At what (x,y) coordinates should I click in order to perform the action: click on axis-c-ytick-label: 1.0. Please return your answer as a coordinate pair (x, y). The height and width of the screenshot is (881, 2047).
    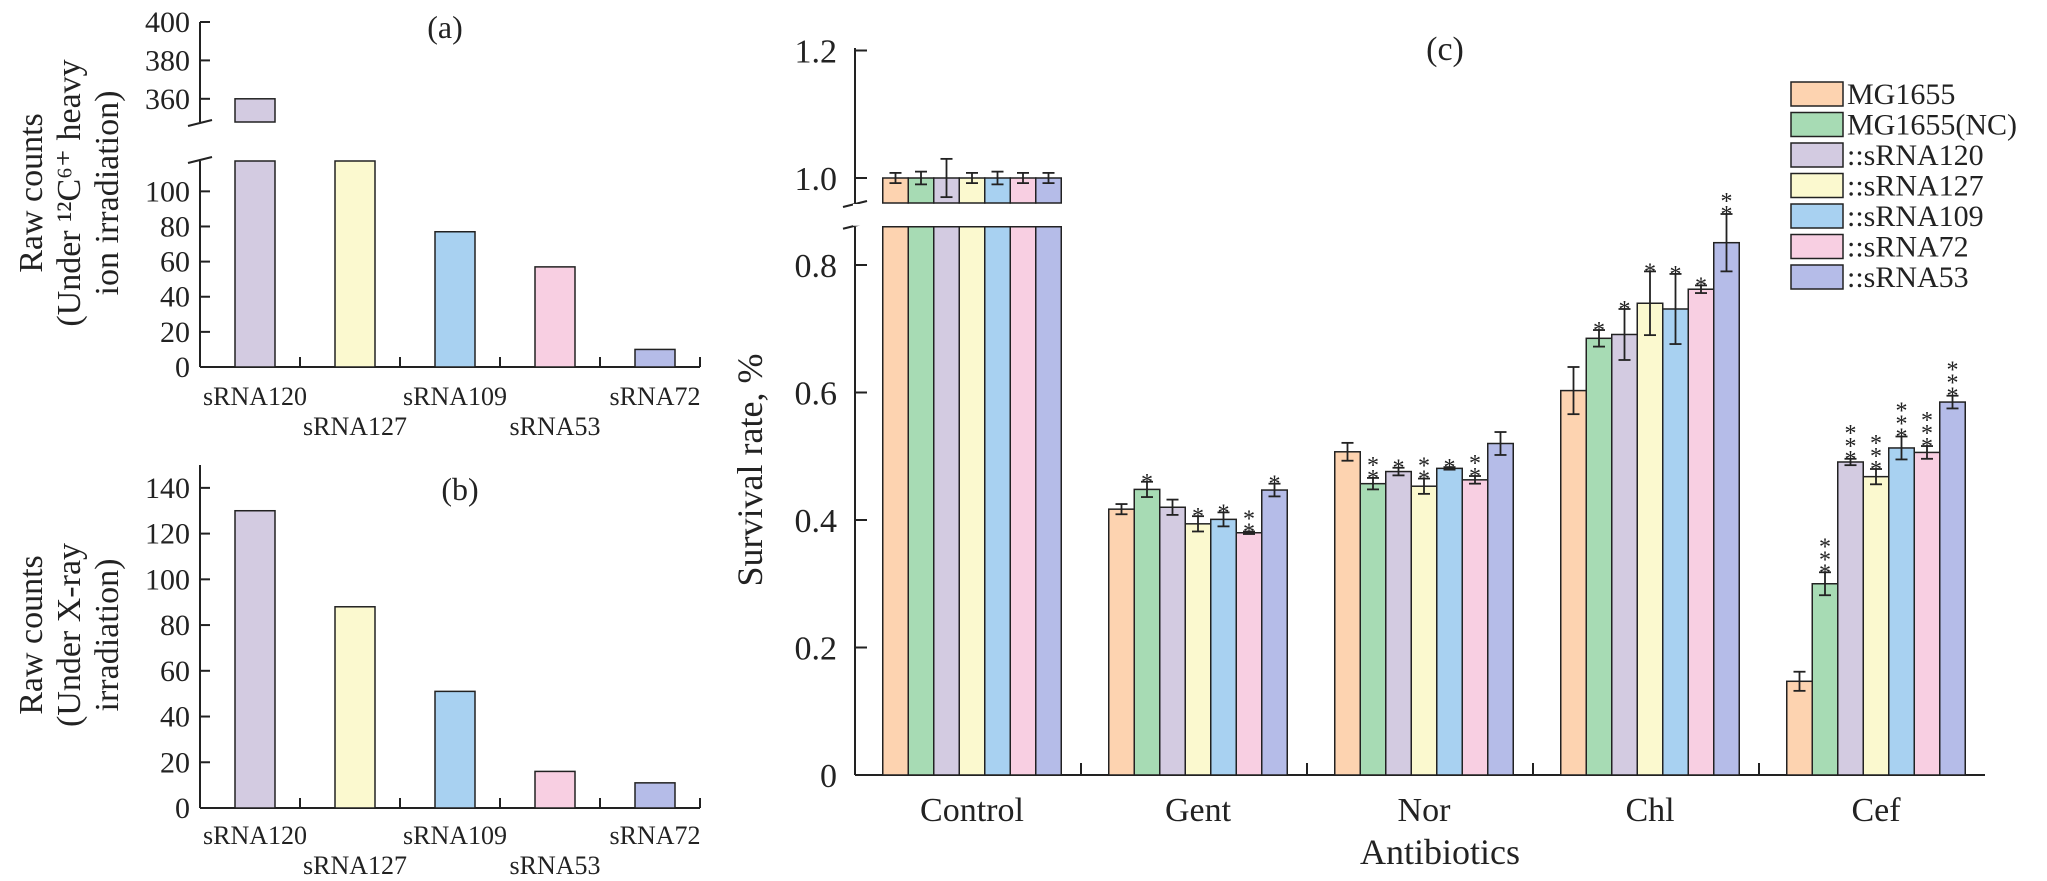
    Looking at the image, I should click on (816, 179).